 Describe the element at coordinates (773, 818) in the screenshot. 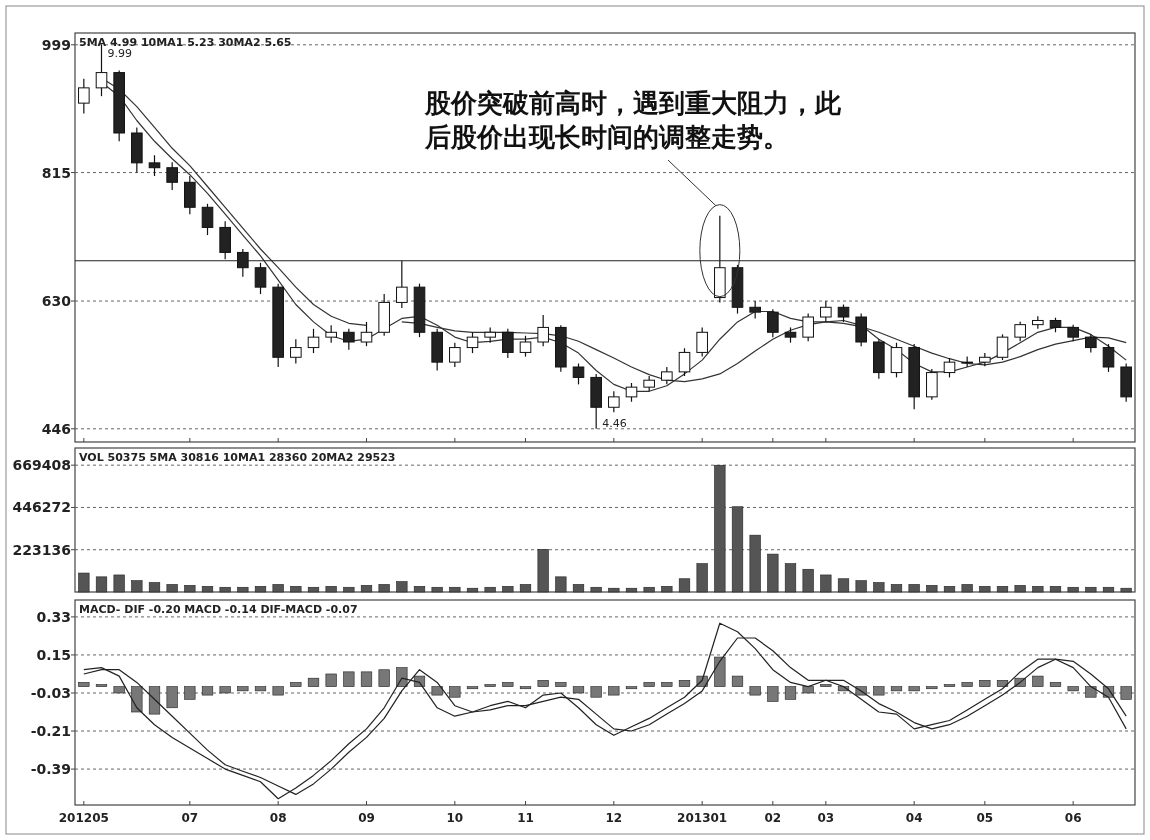

I see `x-tick-label: 02` at that location.